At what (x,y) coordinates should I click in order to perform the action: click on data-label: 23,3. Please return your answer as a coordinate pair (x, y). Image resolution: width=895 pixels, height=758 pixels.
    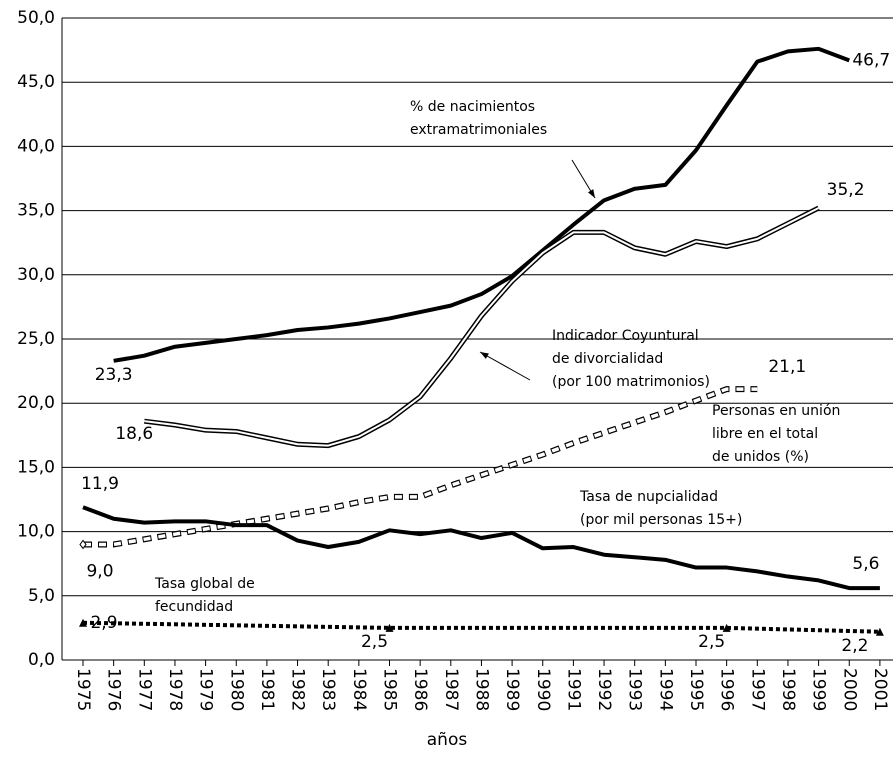
    Looking at the image, I should click on (114, 375).